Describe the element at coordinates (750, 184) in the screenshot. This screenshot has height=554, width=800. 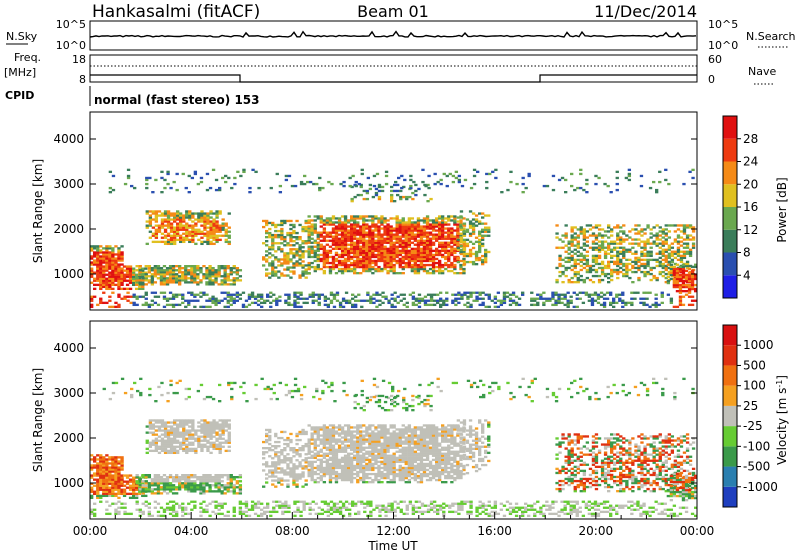
I see `colorbar-tick-label: 20` at that location.